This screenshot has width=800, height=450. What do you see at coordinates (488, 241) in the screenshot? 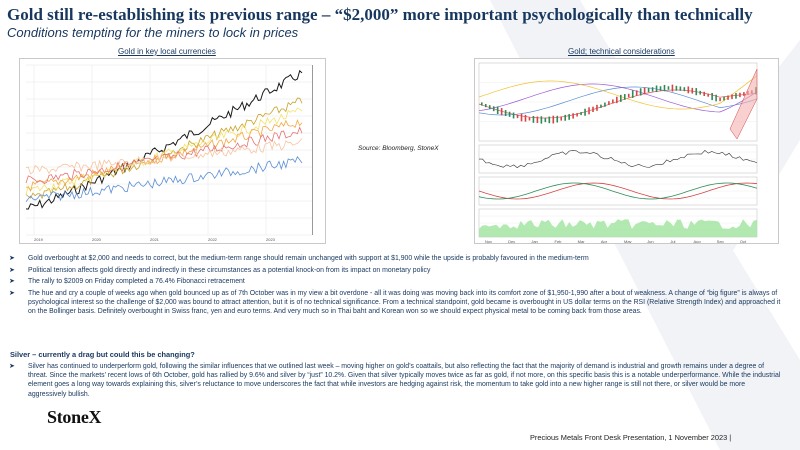
I see `x-tick-label: Nov` at bounding box center [488, 241].